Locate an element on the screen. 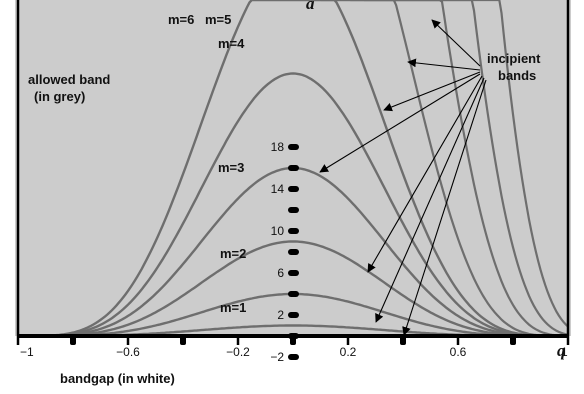 This screenshot has height=394, width=584. allowed-band-label: allowed band is located at coordinates (69, 79).